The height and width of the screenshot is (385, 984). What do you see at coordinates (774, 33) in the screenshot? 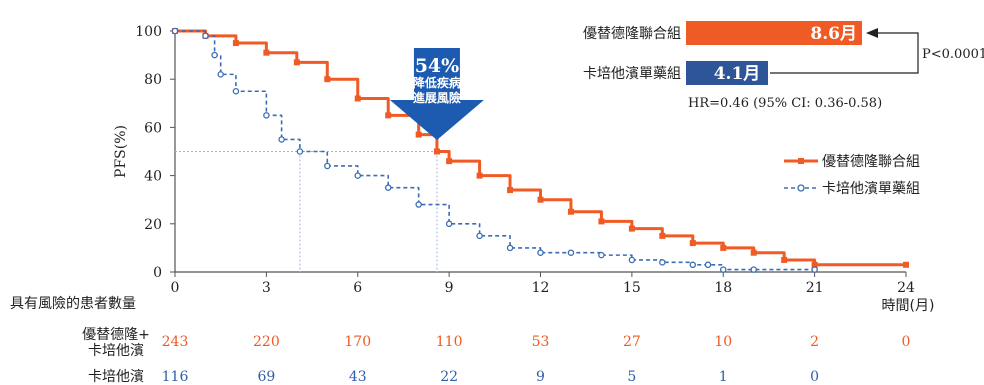
I see `median-combo-bar` at bounding box center [774, 33].